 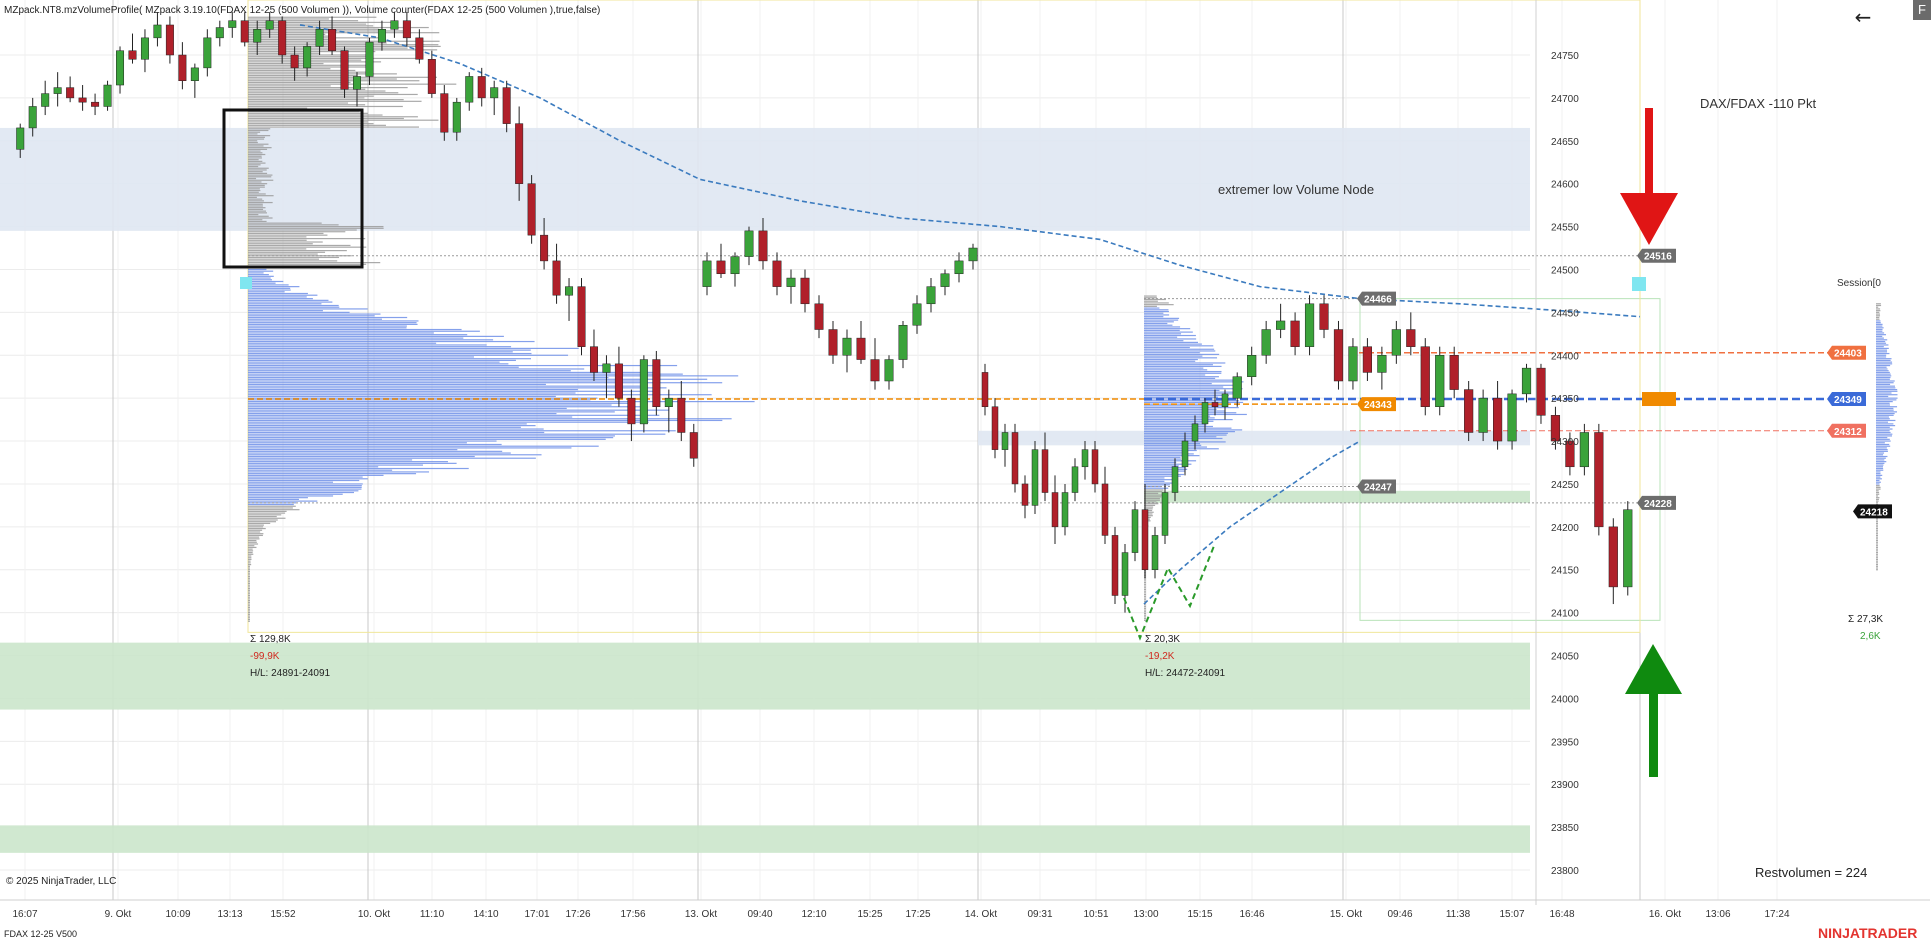 I want to click on corner-button: F, so click(x=1922, y=10).